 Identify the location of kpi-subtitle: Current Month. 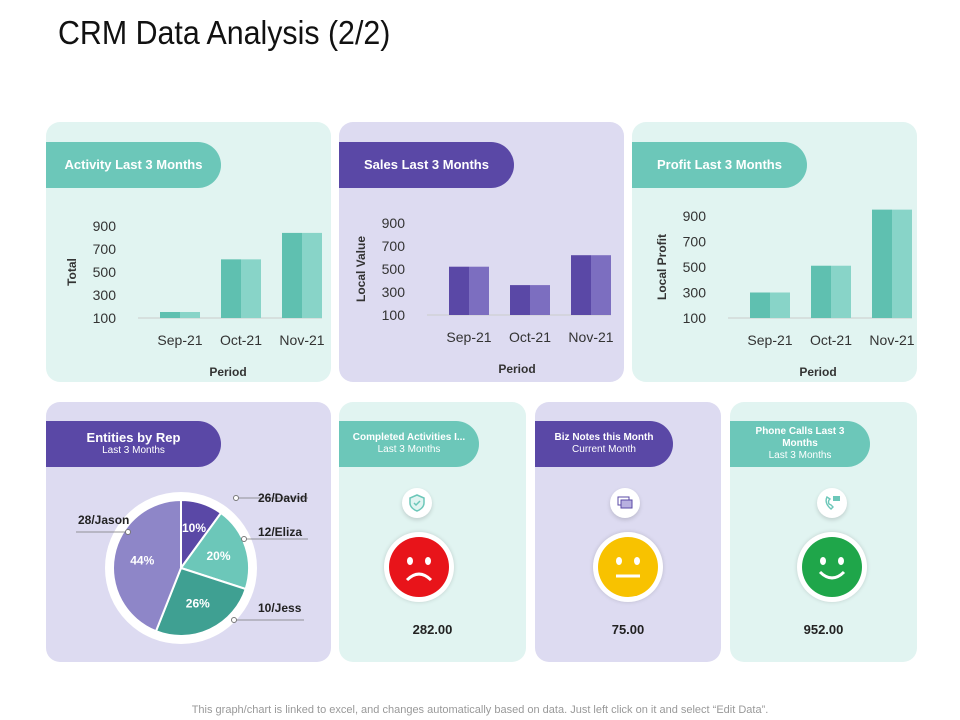
(604, 449).